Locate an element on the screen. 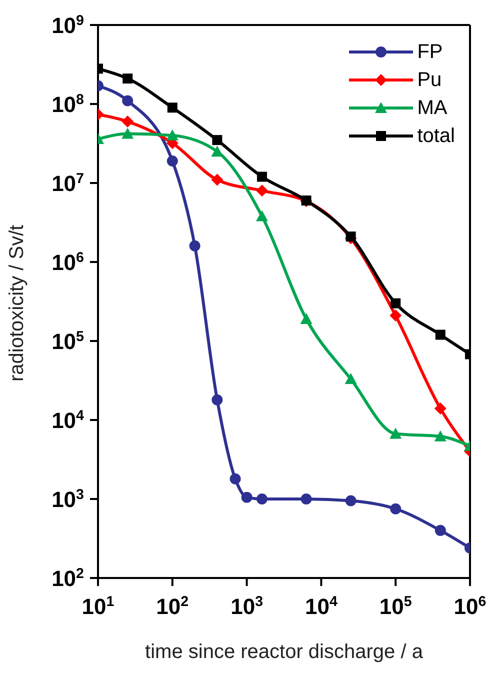  y-tick-label: 10$^{3}$ is located at coordinates (68, 499).